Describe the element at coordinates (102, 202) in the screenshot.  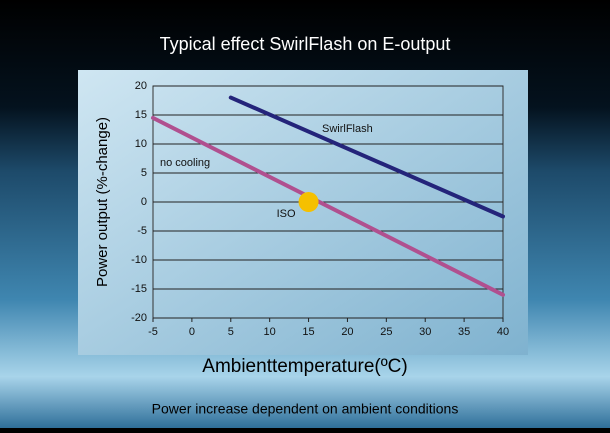
I see `y-axis-label: Power output (%-change)` at that location.